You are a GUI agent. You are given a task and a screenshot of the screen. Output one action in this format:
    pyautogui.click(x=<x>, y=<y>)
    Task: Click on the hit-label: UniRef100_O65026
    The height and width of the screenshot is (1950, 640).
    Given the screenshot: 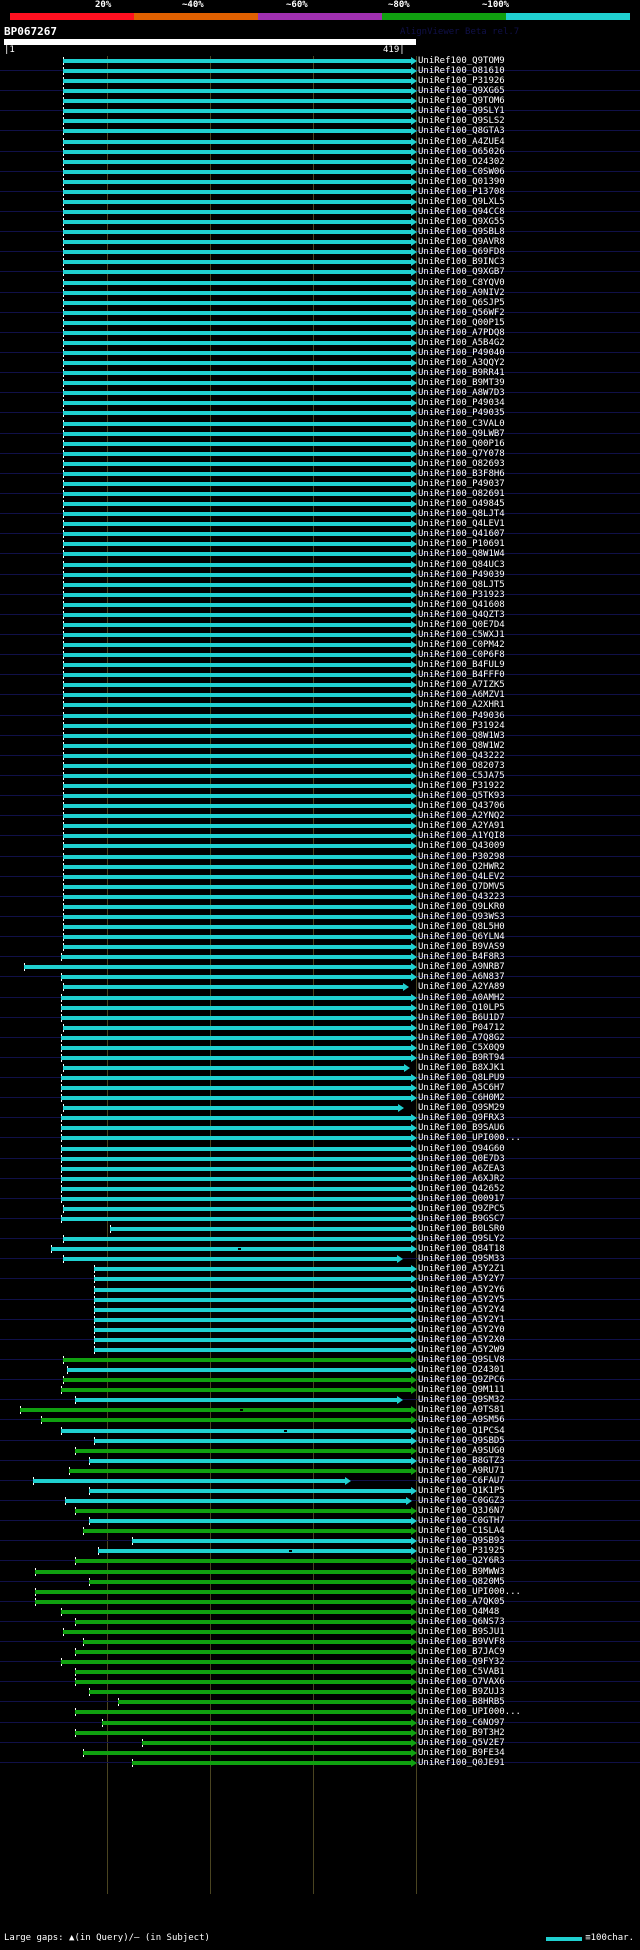 What is the action you would take?
    pyautogui.click(x=461, y=151)
    